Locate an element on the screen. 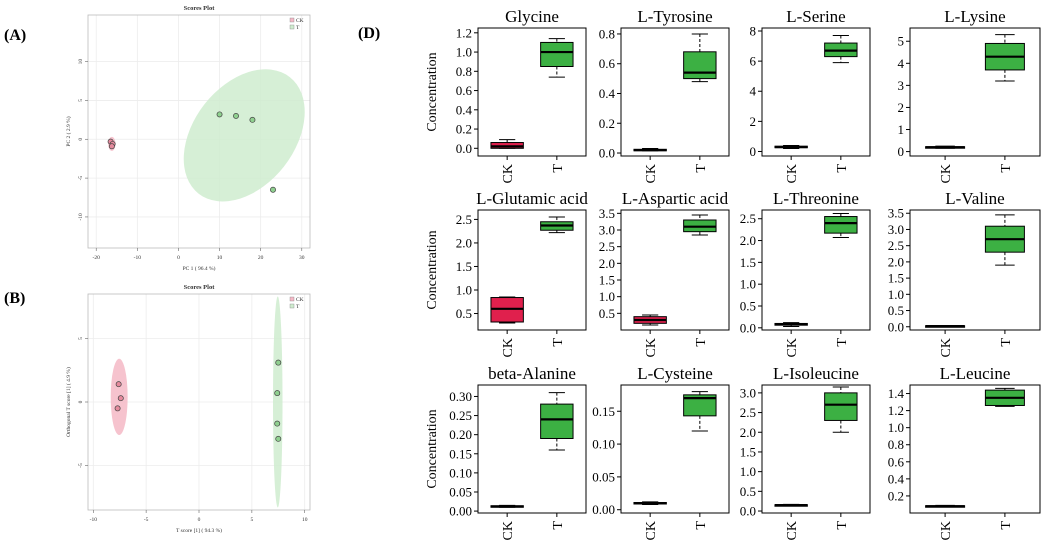 Image resolution: width=1062 pixels, height=556 pixels. y-tick-label: 3.5 is located at coordinates (896, 213).